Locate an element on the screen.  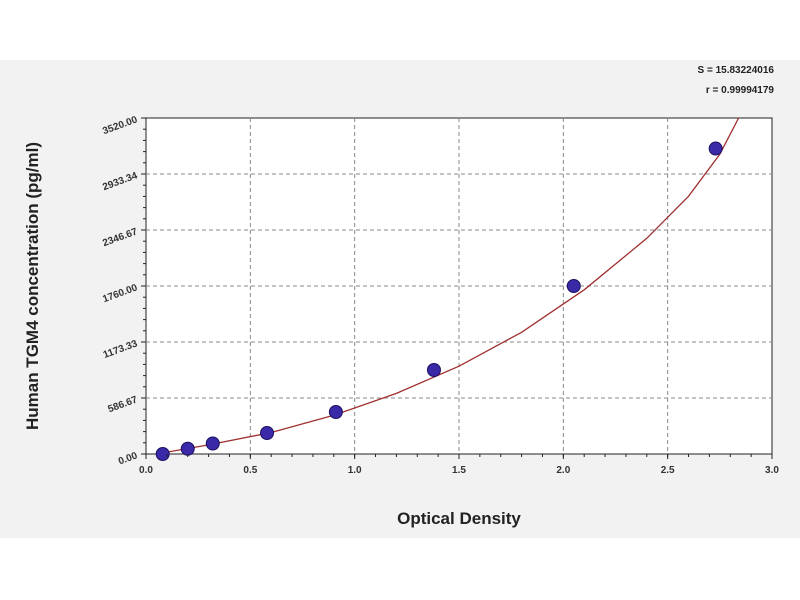
x-axis-title: Optical Density is located at coordinates (459, 518).